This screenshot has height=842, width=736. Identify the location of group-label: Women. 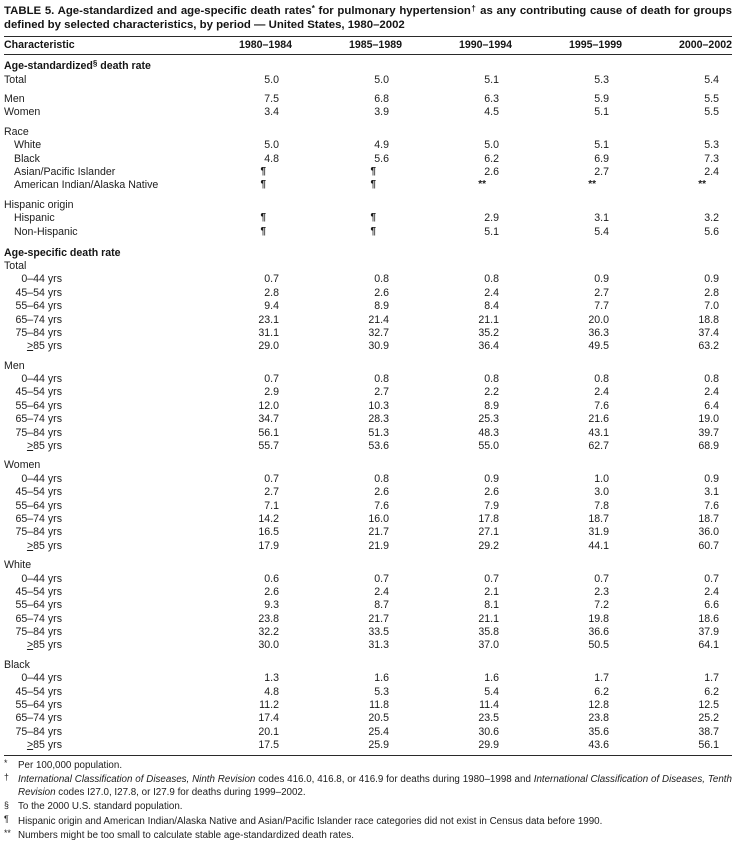
(22, 465).